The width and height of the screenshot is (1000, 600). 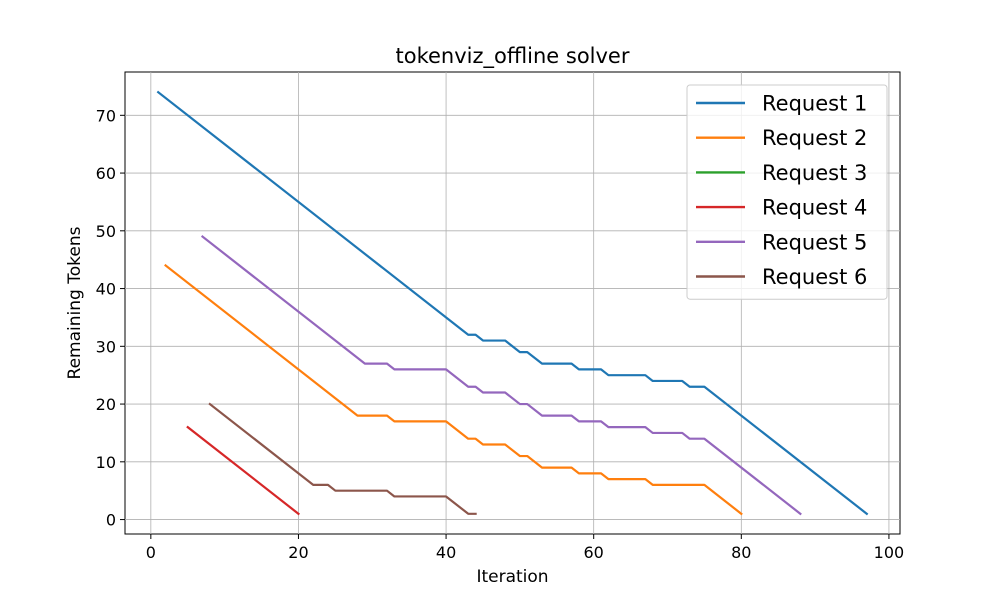 What do you see at coordinates (594, 552) in the screenshot?
I see `x-tick-label: 60` at bounding box center [594, 552].